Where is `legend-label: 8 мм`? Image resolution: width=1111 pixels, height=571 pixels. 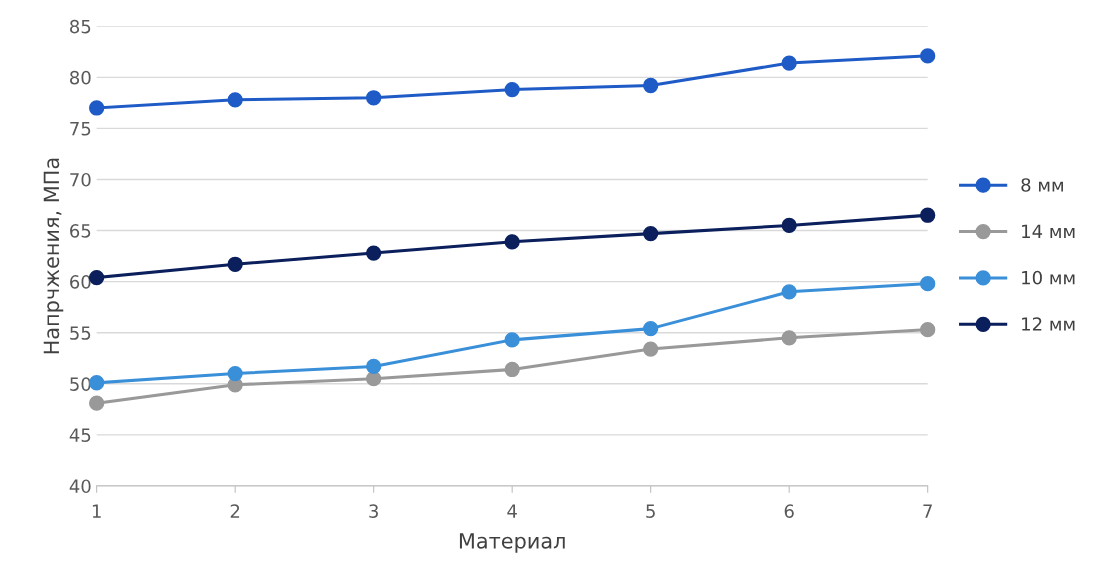
legend-label: 8 мм is located at coordinates (1042, 185).